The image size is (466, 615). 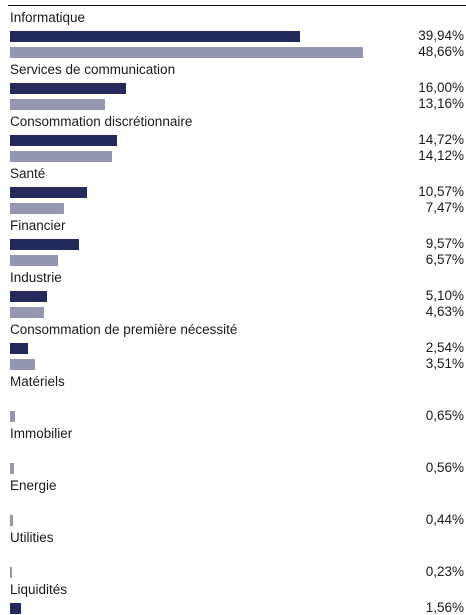 What do you see at coordinates (38, 225) in the screenshot?
I see `category-label: Financier` at bounding box center [38, 225].